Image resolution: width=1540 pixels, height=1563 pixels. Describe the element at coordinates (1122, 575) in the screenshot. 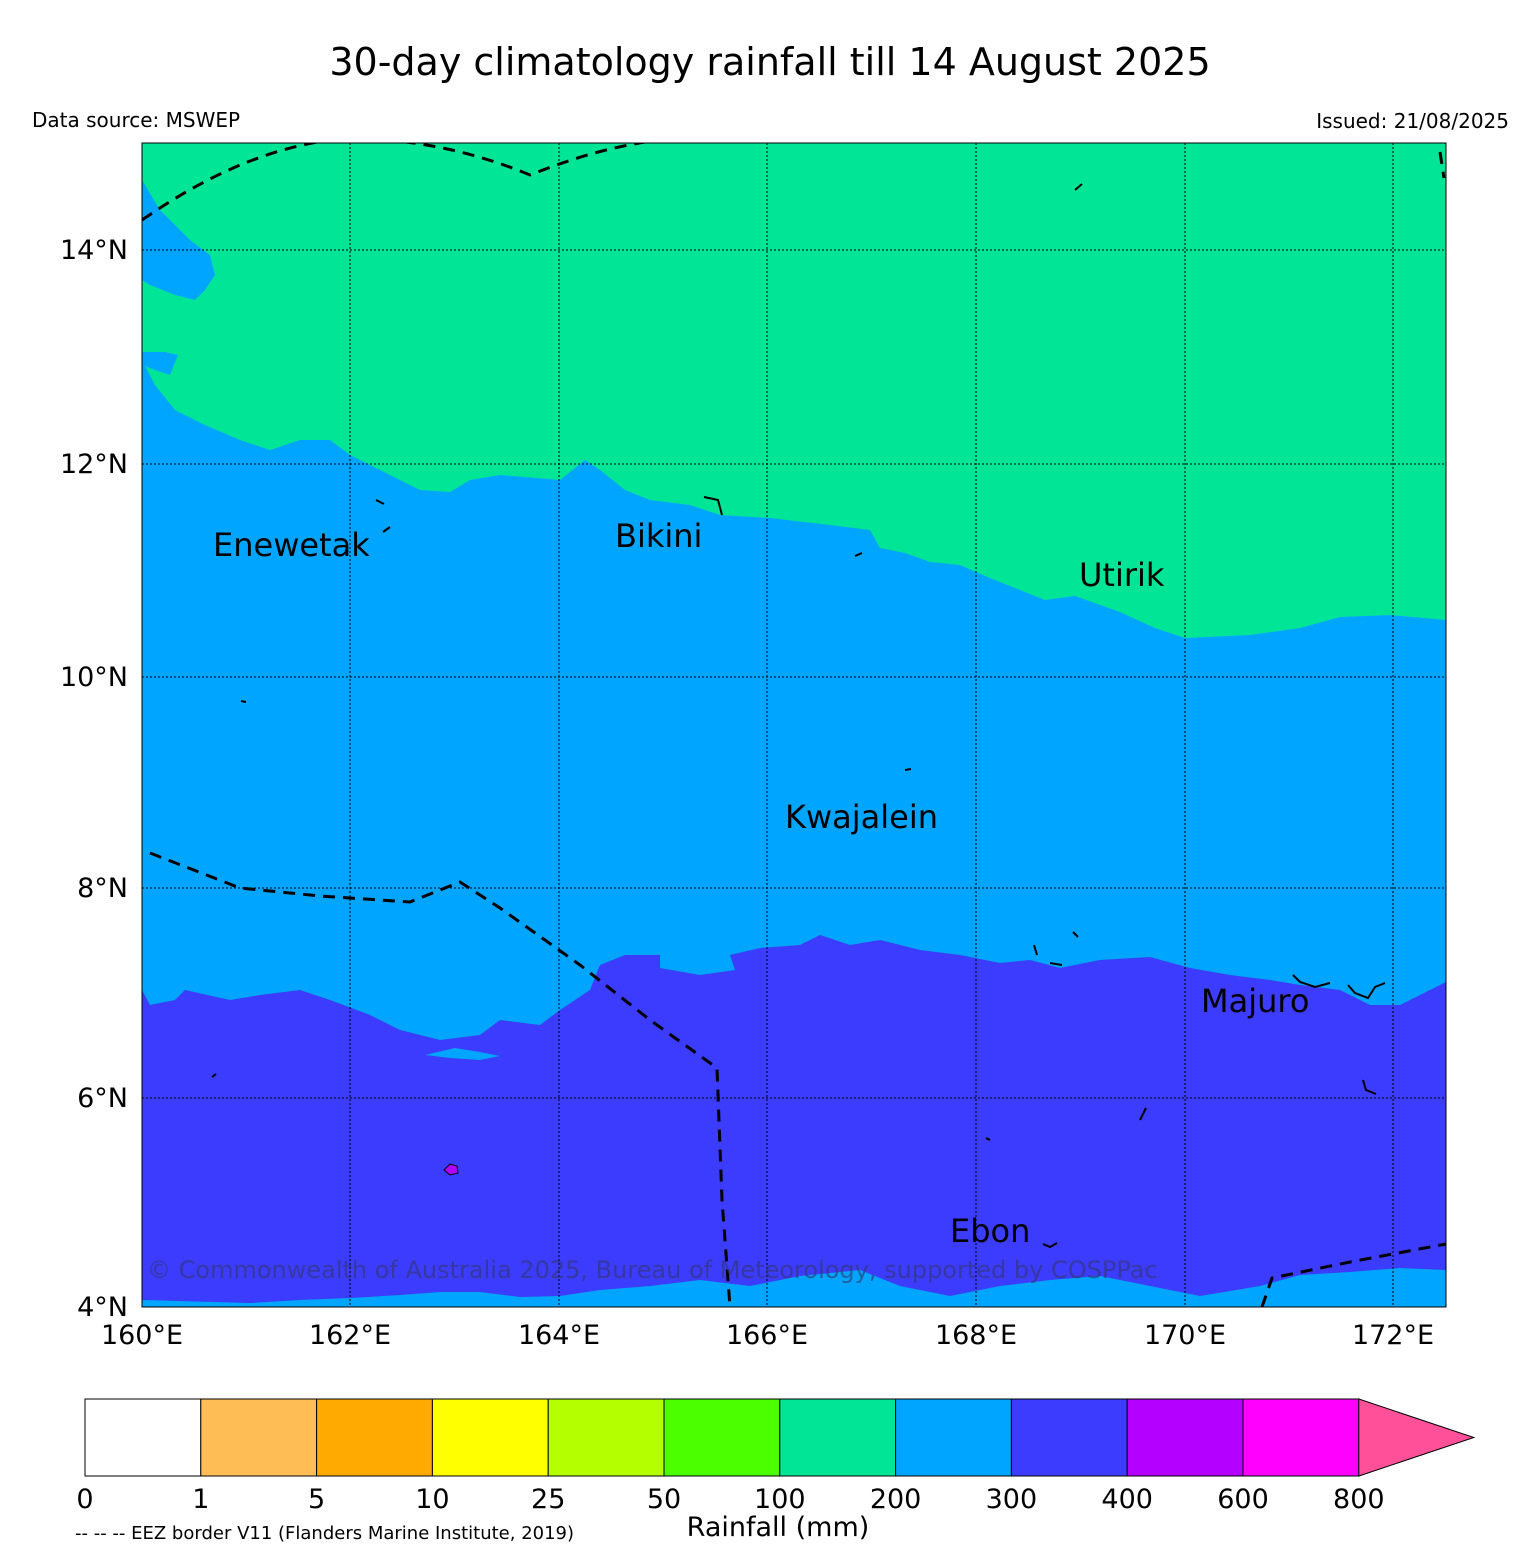

I see `place-label-utirik: Utirik` at that location.